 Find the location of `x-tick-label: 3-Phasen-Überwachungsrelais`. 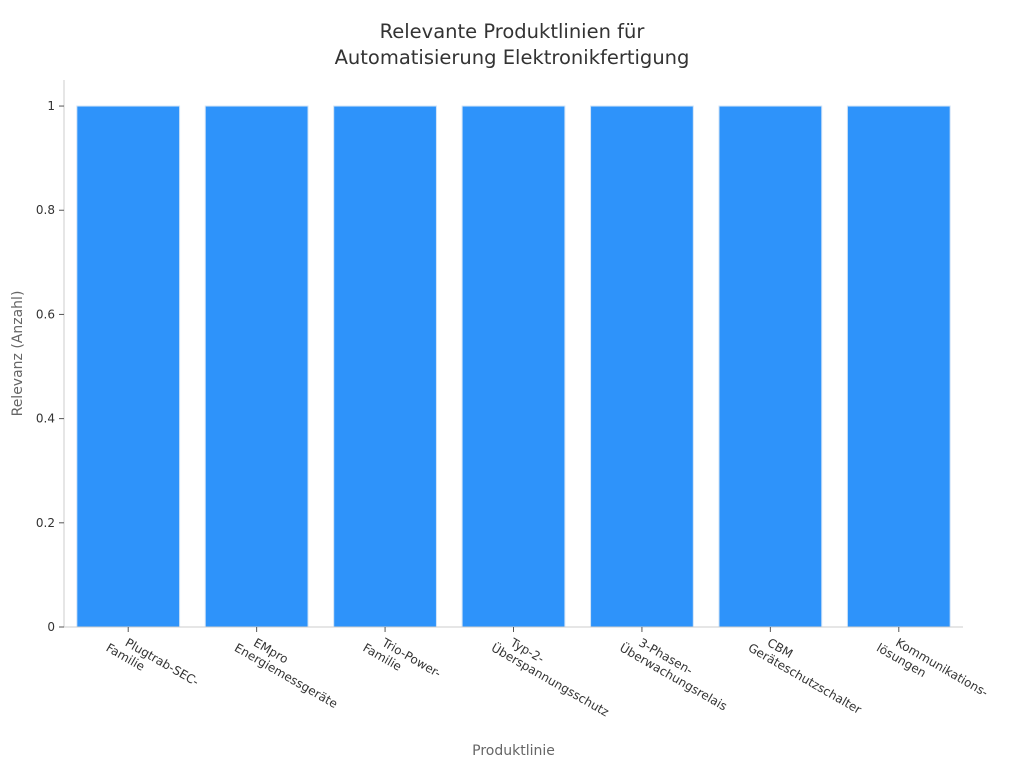

x-tick-label: 3-Phasen-Überwachungsrelais is located at coordinates (676, 670).